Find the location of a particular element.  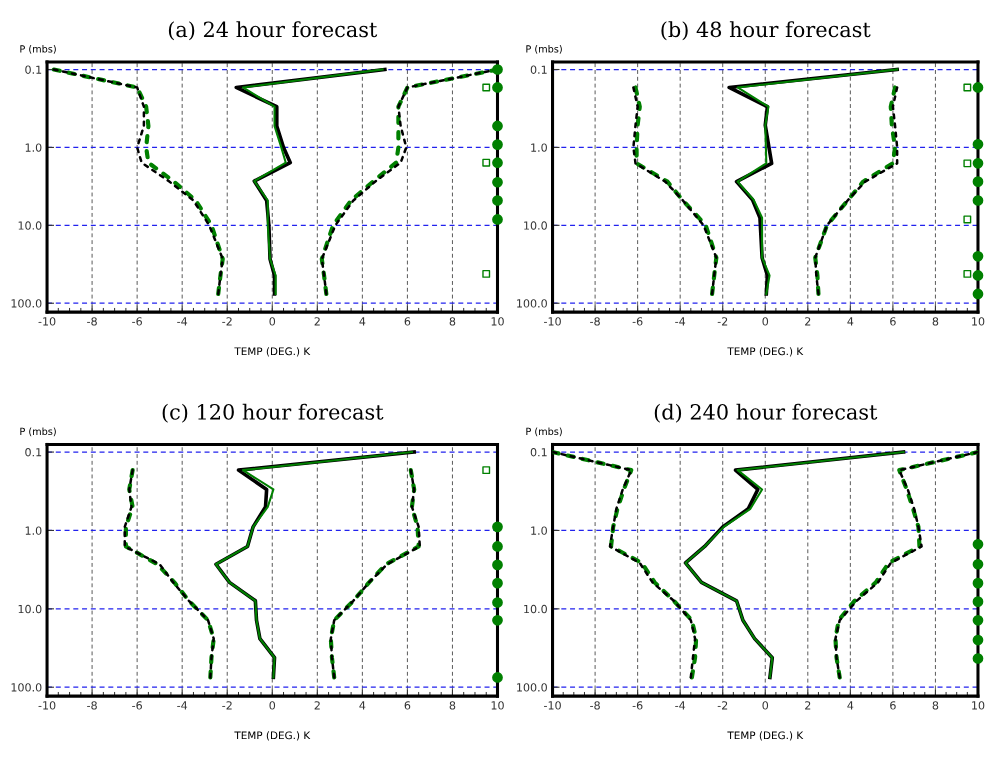

chart-title: (a) 24 hour forecast is located at coordinates (273, 31).